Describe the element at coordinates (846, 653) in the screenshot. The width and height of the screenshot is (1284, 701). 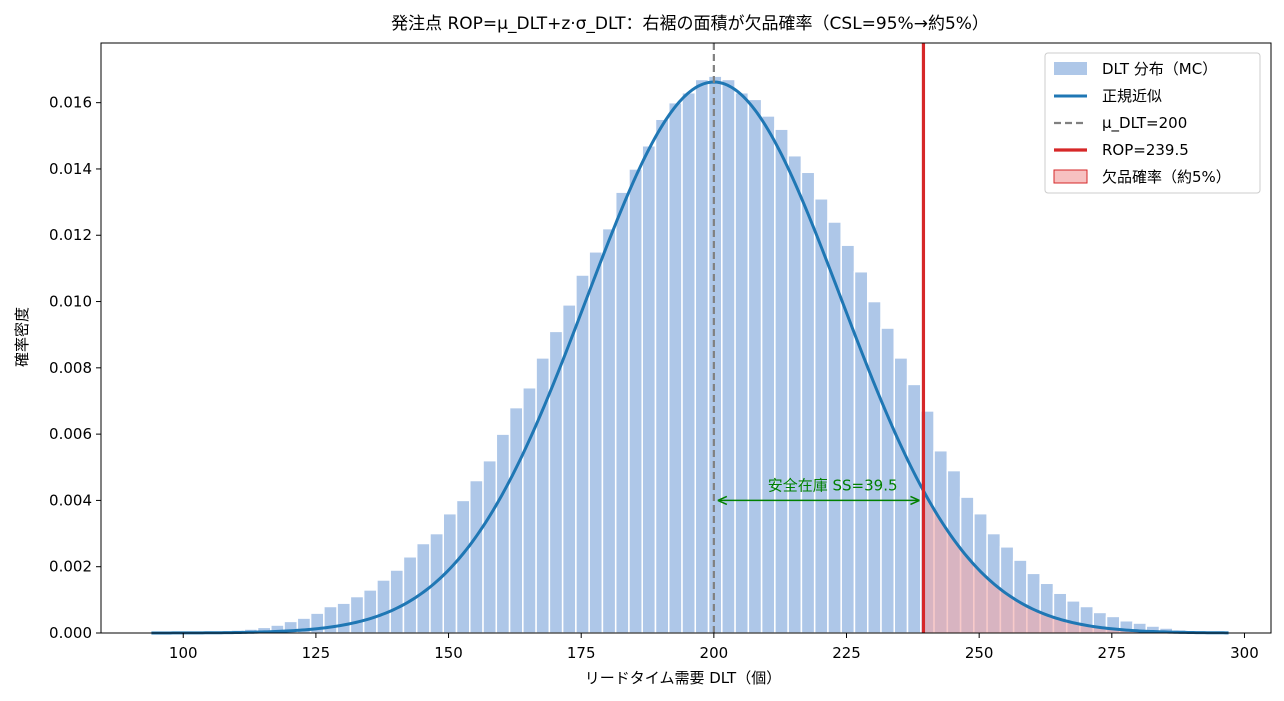
I see `x-tick-label: 225` at that location.